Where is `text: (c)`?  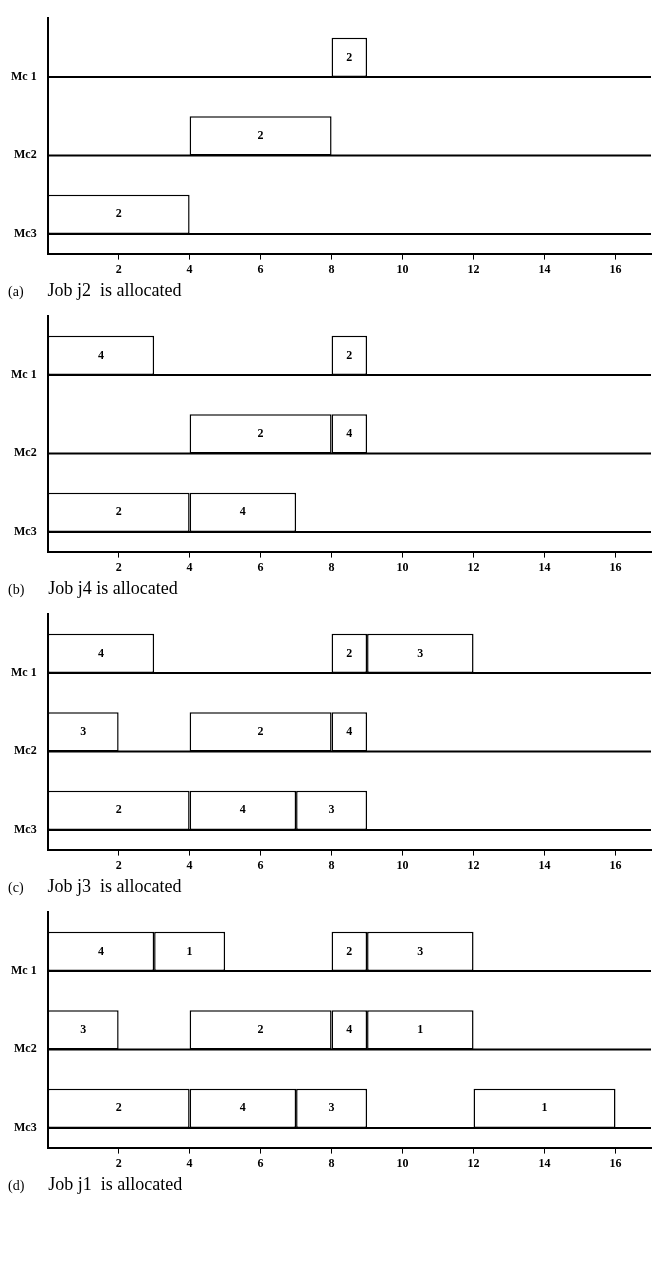 text: (c) is located at coordinates (16, 887).